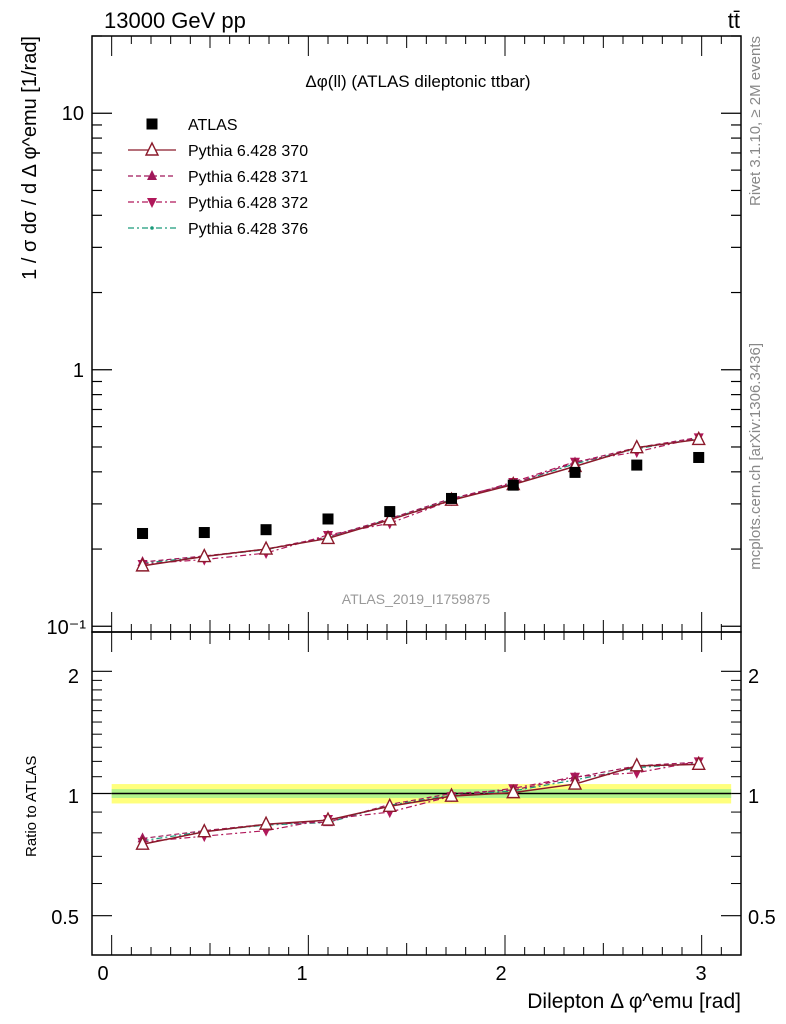  What do you see at coordinates (417, 81) in the screenshot?
I see `plot-title: Δφ(ll) (ATLAS dileptonic ttbar)` at bounding box center [417, 81].